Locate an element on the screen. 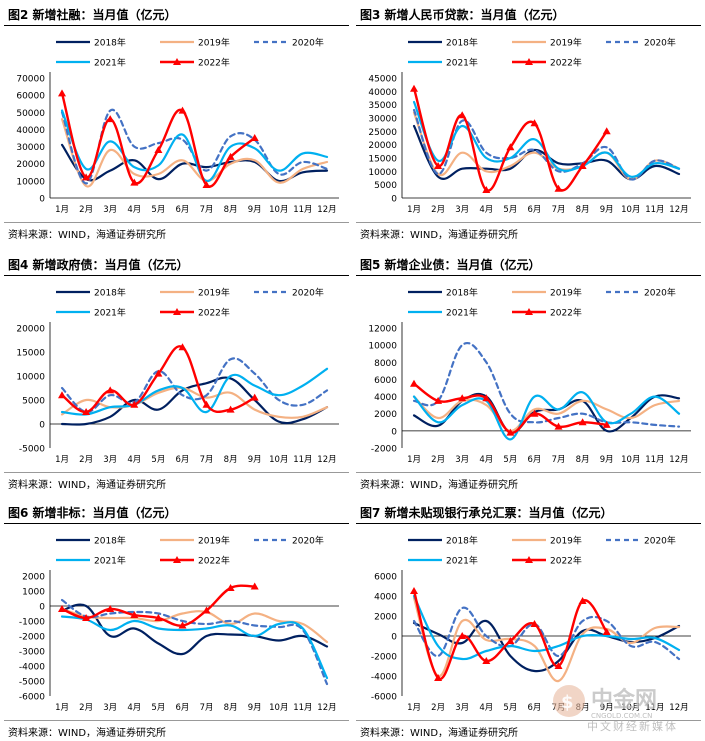  y-tick-label: 4000 is located at coordinates (385, 398).